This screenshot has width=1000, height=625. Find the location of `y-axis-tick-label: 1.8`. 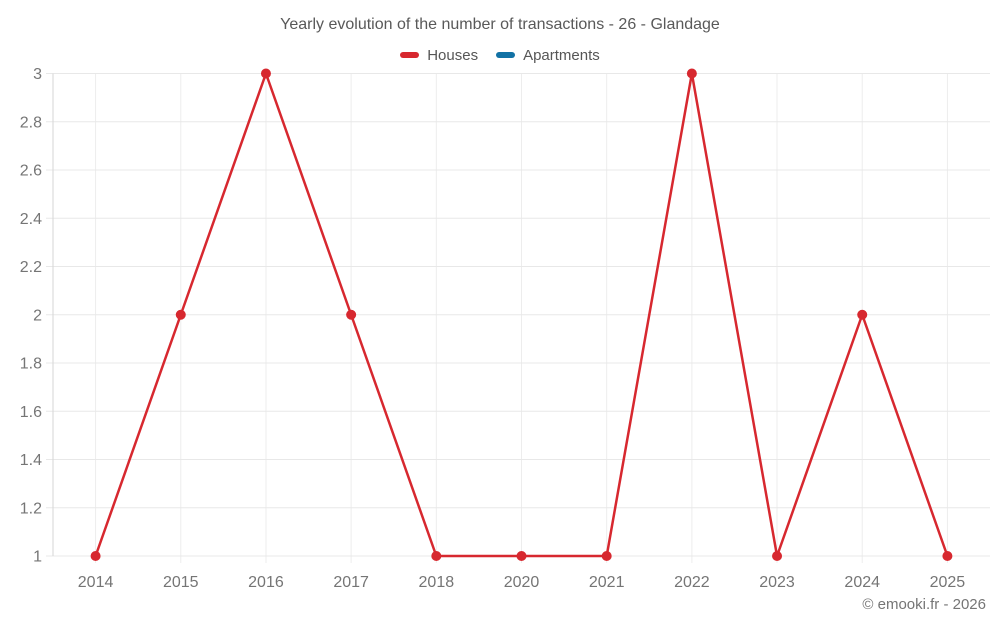

y-axis-tick-label: 1.8 is located at coordinates (31, 364).